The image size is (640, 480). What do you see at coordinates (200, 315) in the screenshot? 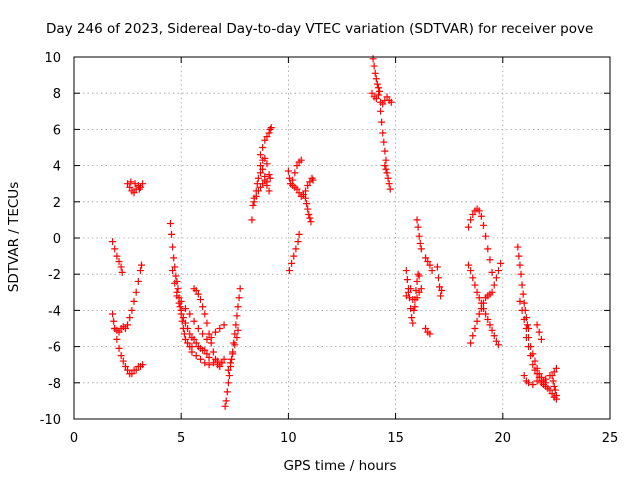
I see `series-seg7` at bounding box center [200, 315].